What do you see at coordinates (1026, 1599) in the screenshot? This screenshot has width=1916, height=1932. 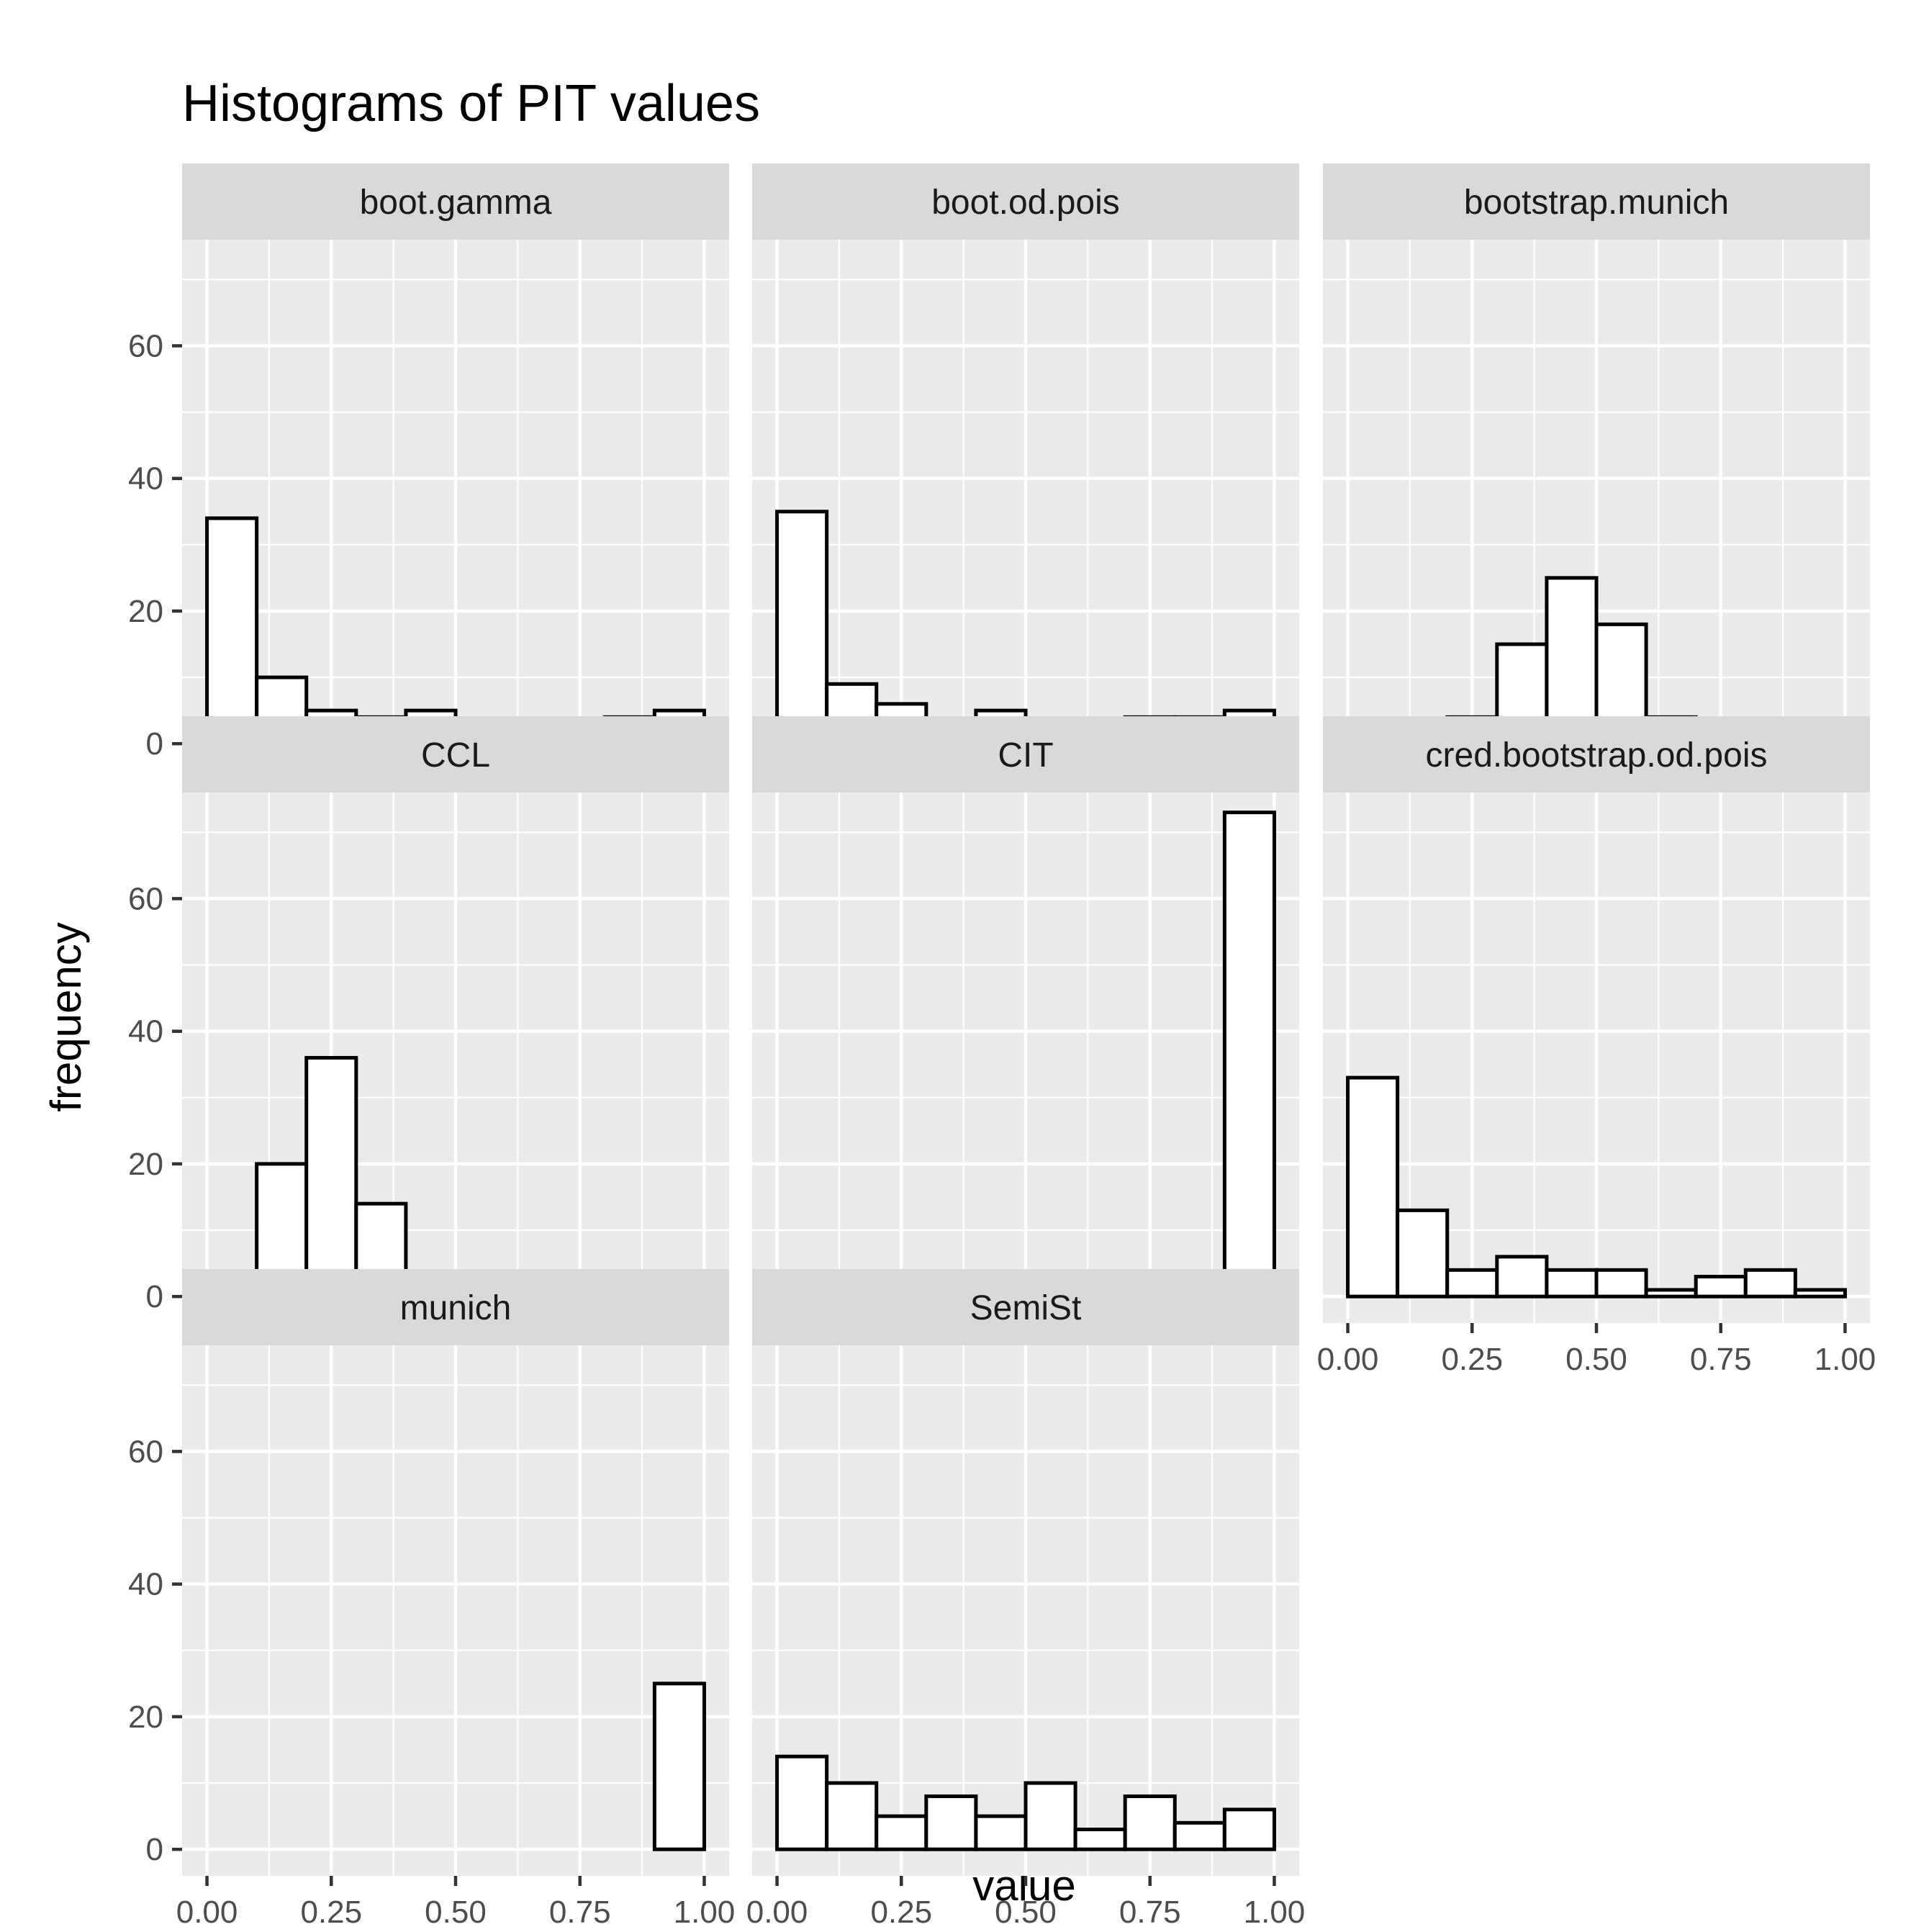 I see `facet-panel-semist: SemiSt 0.00 0.25 0.50 0.75 1.00` at bounding box center [1026, 1599].